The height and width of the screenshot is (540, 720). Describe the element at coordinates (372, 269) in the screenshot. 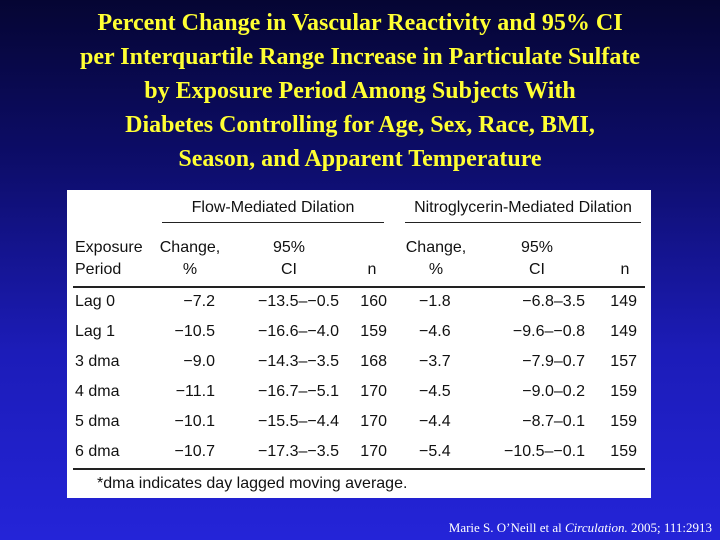

I see `col-header-fmd-n: n` at that location.